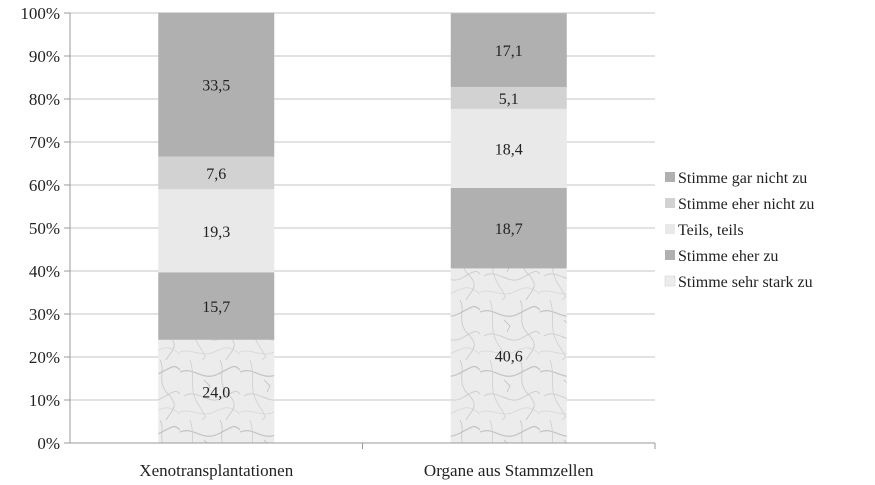 This screenshot has height=485, width=875. What do you see at coordinates (44, 357) in the screenshot?
I see `y-tick-label: 20%` at bounding box center [44, 357].